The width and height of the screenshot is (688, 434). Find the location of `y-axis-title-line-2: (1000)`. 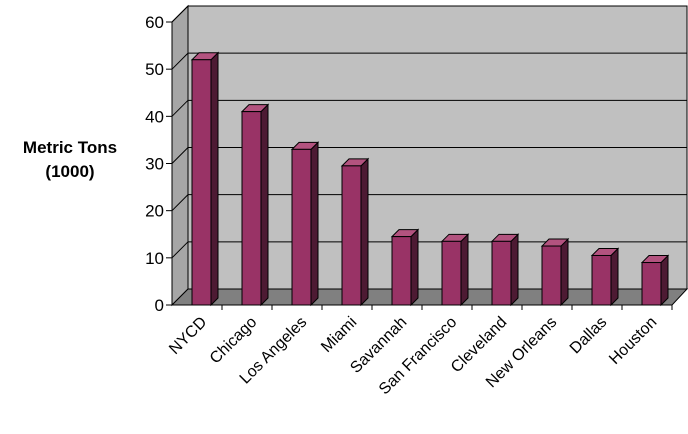

y-axis-title-line-2: (1000) is located at coordinates (70, 171).